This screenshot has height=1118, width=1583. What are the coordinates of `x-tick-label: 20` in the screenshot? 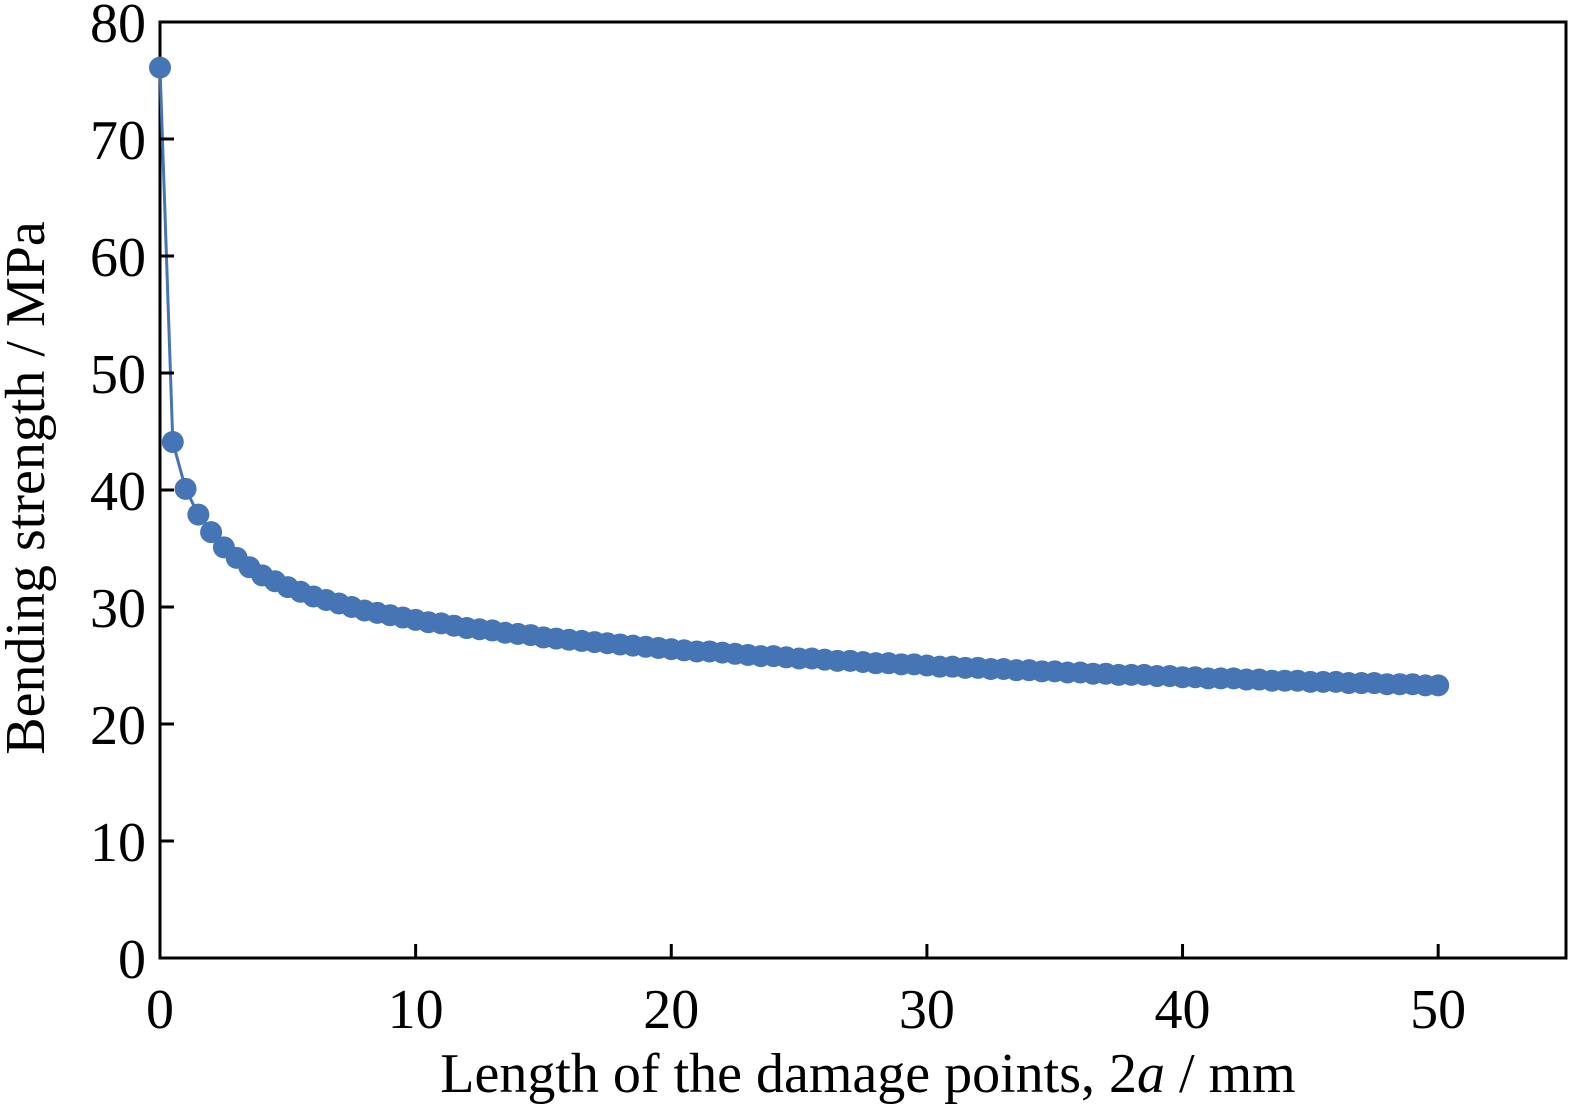 It's located at (671, 1010).